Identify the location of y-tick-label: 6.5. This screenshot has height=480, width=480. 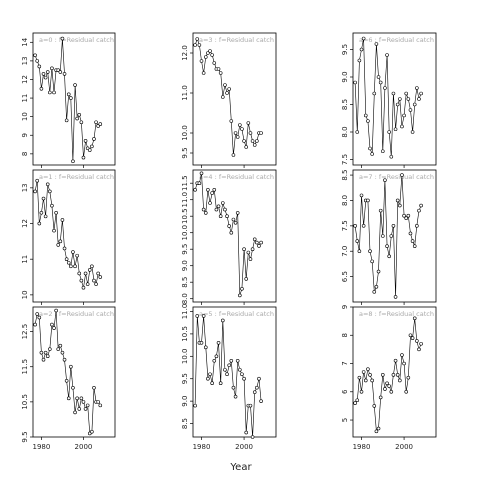
(345, 276).